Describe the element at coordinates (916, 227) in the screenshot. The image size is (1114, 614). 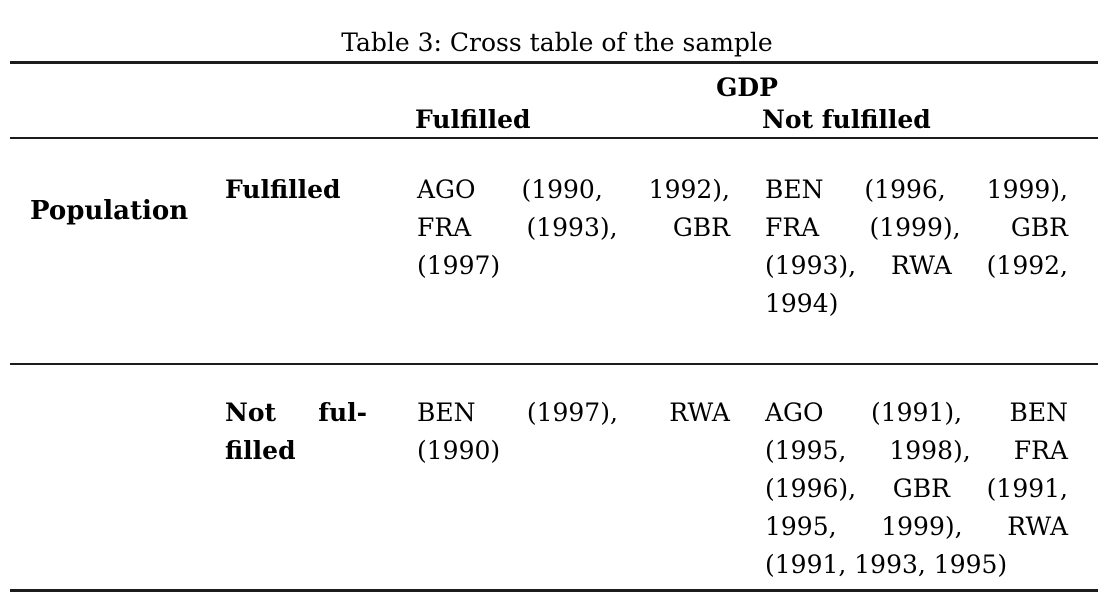
I see `text-line: FRA (1999), GBR` at that location.